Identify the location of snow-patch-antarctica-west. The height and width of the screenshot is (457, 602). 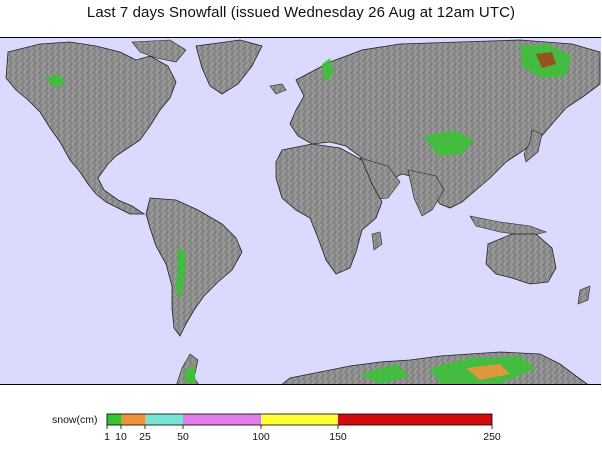
(385, 374).